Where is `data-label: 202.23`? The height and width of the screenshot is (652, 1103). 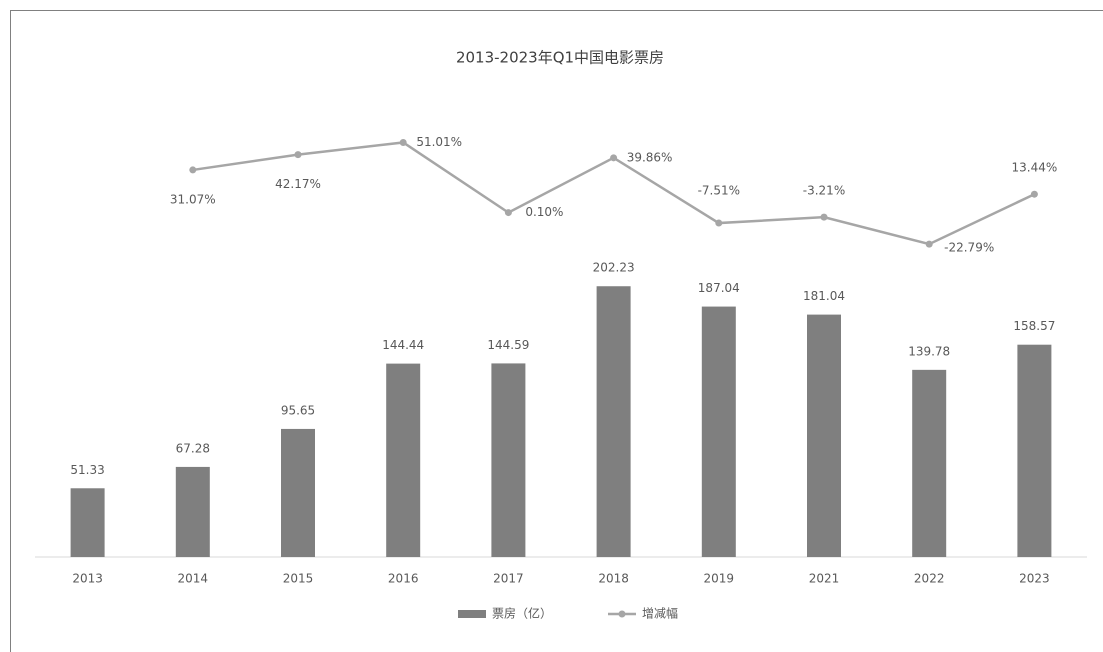 data-label: 202.23 is located at coordinates (614, 268).